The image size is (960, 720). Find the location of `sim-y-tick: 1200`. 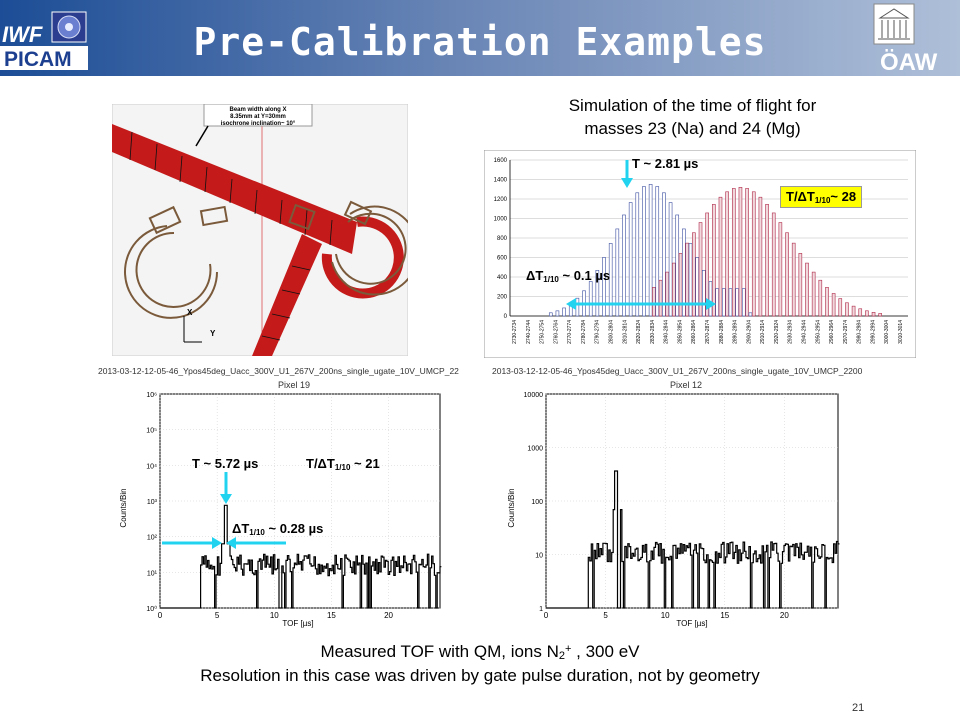

sim-y-tick: 1200 is located at coordinates (501, 200).